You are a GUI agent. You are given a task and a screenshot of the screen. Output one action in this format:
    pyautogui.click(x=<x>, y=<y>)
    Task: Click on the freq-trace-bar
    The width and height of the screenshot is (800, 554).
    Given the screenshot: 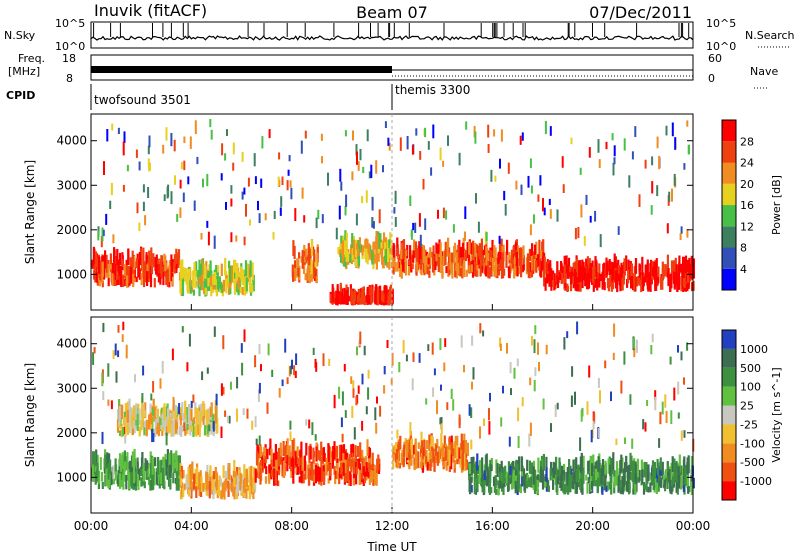 What is the action you would take?
    pyautogui.click(x=241, y=69)
    